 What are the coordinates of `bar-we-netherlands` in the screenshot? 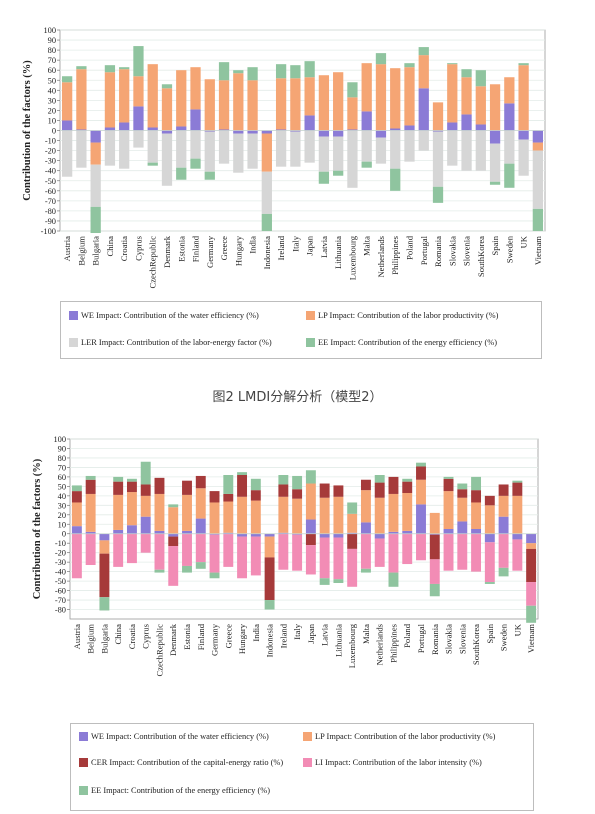 It's located at (379, 536).